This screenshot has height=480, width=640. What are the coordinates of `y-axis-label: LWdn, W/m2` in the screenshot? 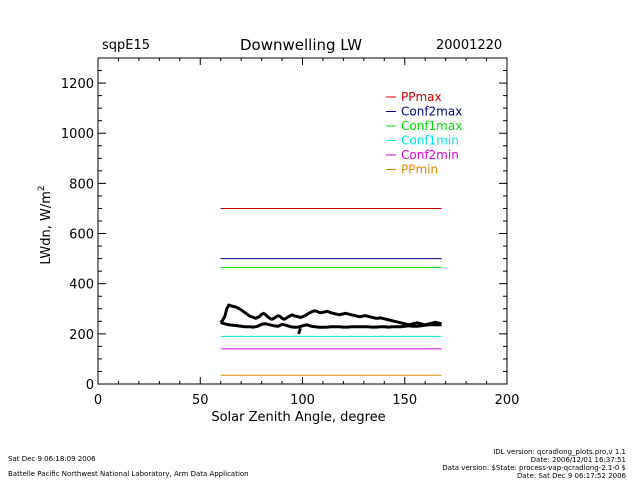 It's located at (45, 224).